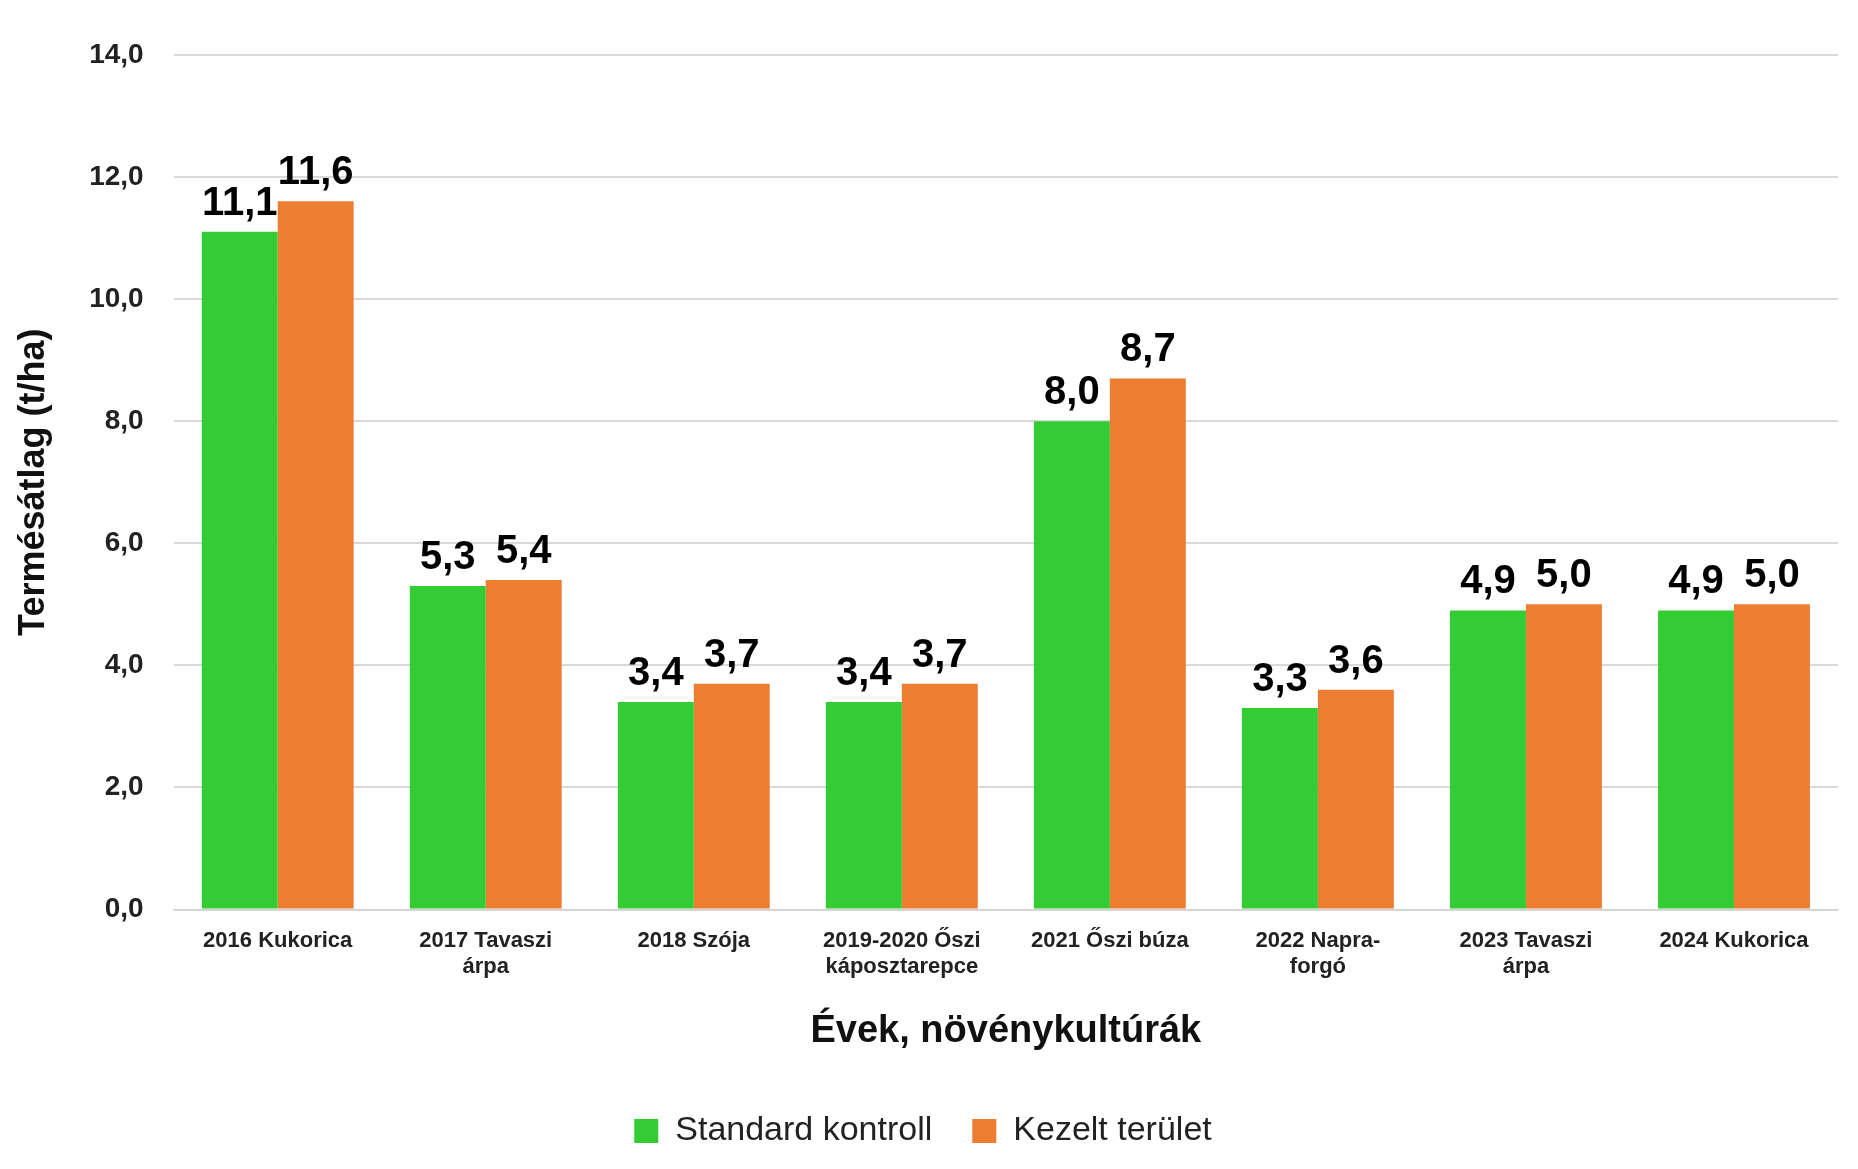 The height and width of the screenshot is (1169, 1858). I want to click on x-tick-label: 2018 Szója, so click(694, 939).